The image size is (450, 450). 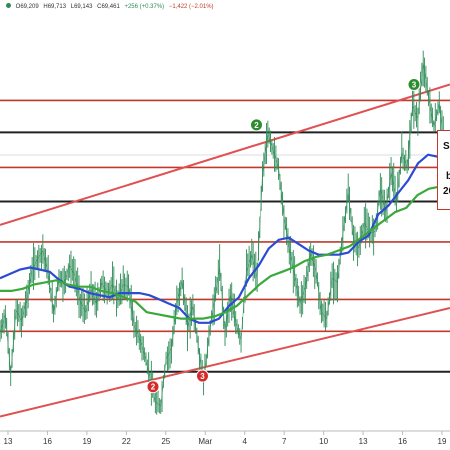 What do you see at coordinates (448, 176) in the screenshot?
I see `annotation-line-3: bi` at bounding box center [448, 176].